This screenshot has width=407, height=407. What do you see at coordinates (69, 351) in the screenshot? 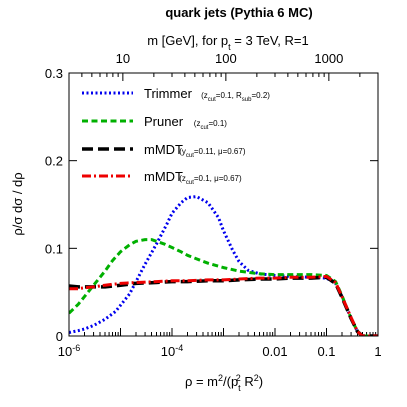
I see `x-tick-label: 10⁻⁶` at bounding box center [69, 351].